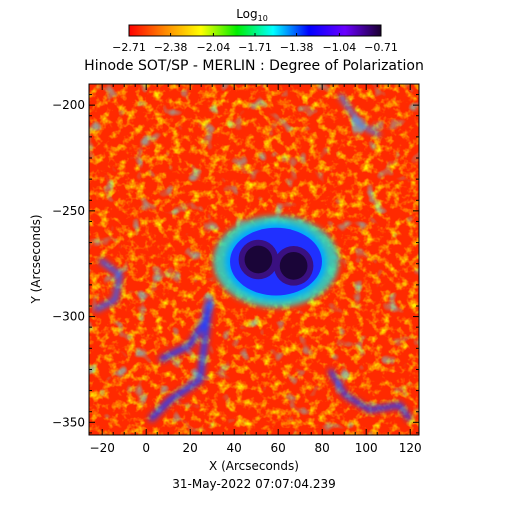  I want to click on sunspot-features, so click(276, 261).